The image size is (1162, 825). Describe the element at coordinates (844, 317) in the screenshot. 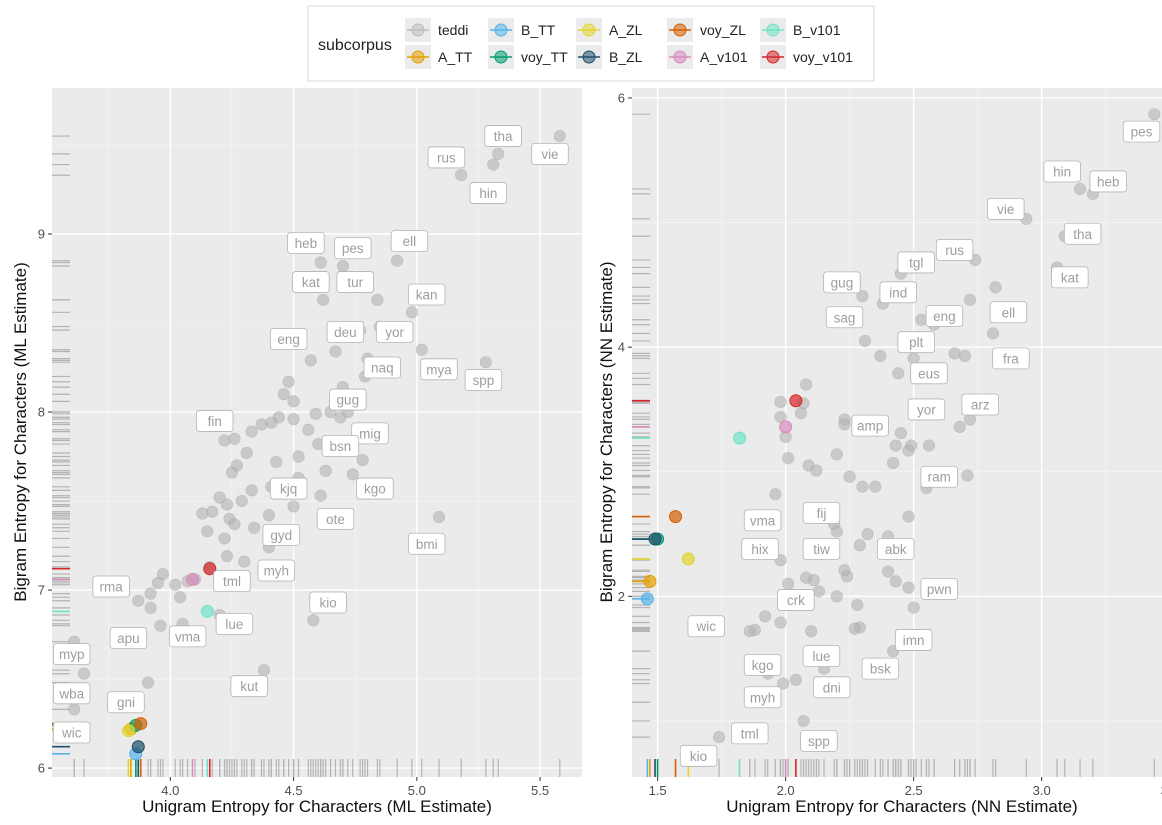

I see `point-label-sag: sag` at that location.